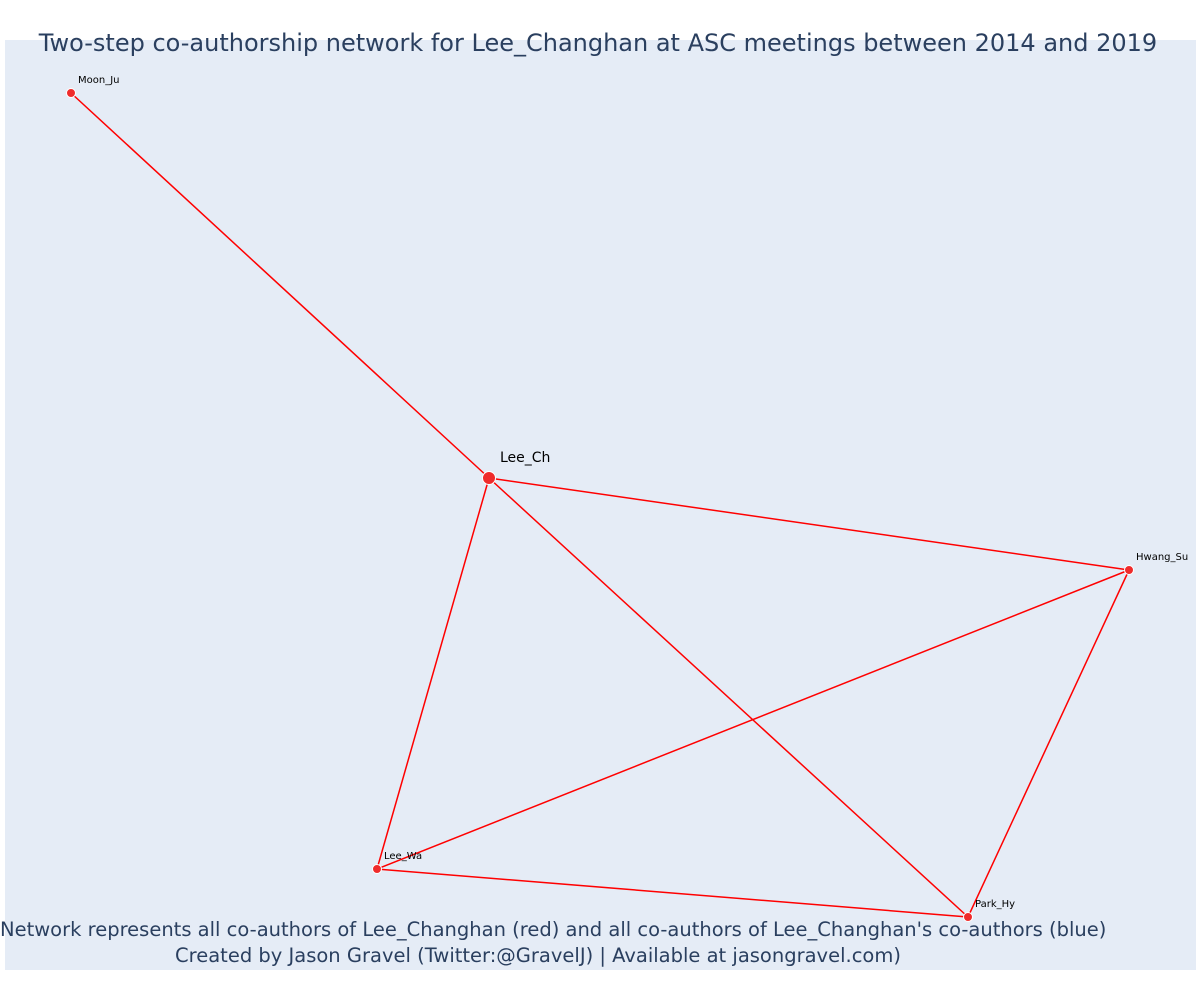  I want to click on node-park_hy: Park_Hy, so click(989, 910).